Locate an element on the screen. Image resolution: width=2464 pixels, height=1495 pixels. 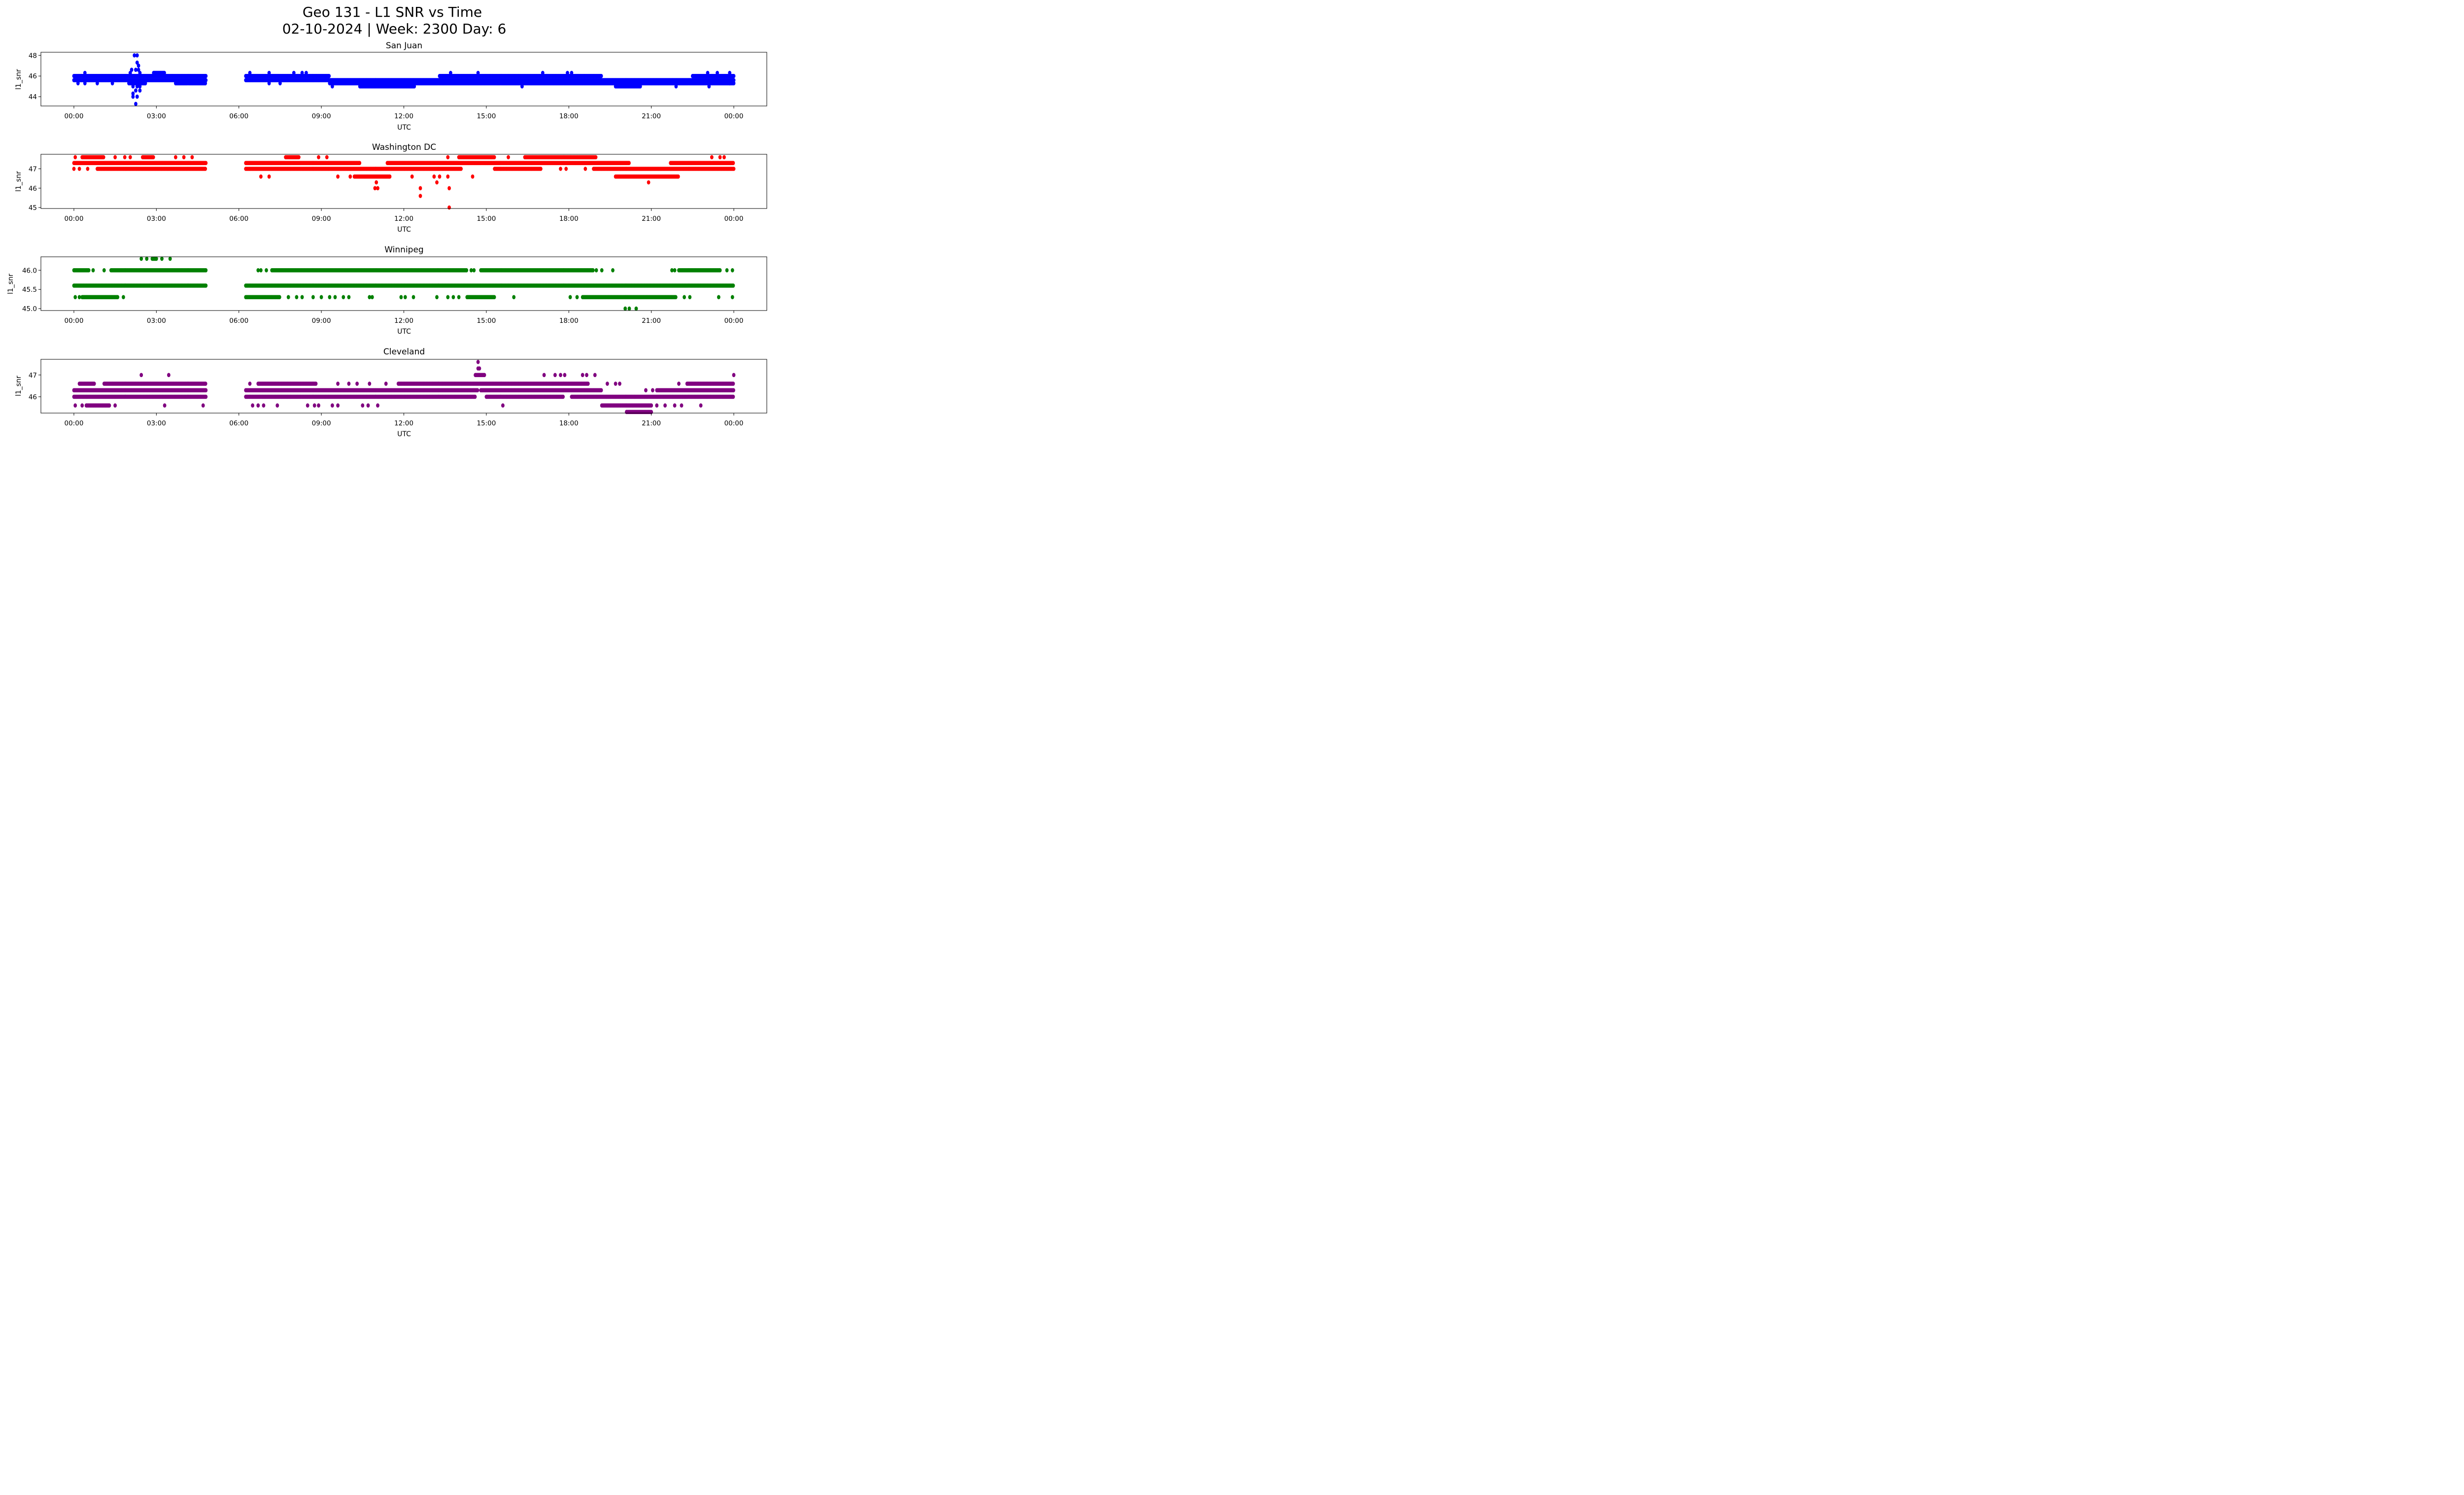
x-axis-label: UTC is located at coordinates (404, 230).